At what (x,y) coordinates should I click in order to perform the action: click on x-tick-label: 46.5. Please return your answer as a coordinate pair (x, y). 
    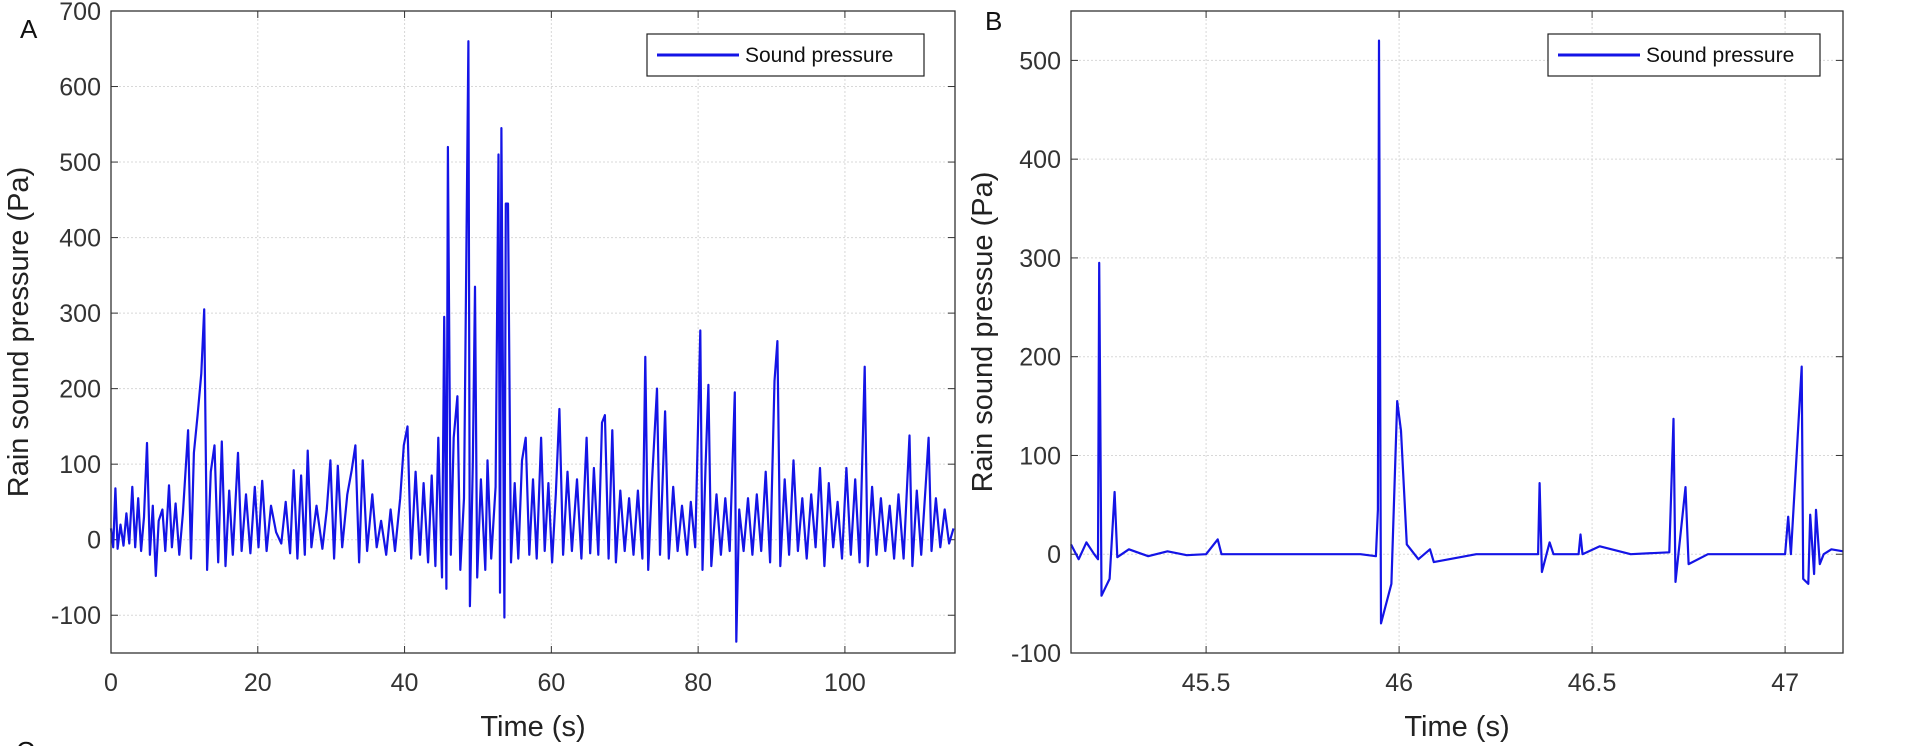
    Looking at the image, I should click on (1592, 683).